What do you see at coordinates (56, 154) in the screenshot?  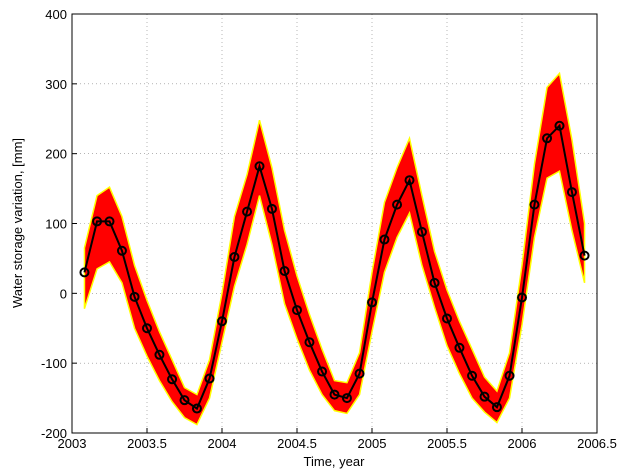 I see `y-tick-label: 200` at bounding box center [56, 154].